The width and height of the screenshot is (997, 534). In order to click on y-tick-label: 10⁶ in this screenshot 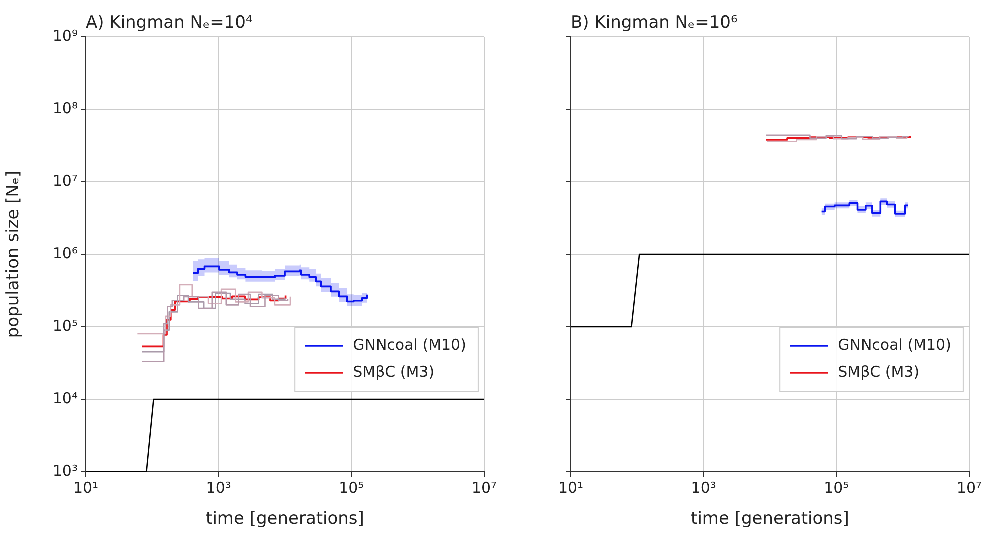, I will do `click(65, 253)`.